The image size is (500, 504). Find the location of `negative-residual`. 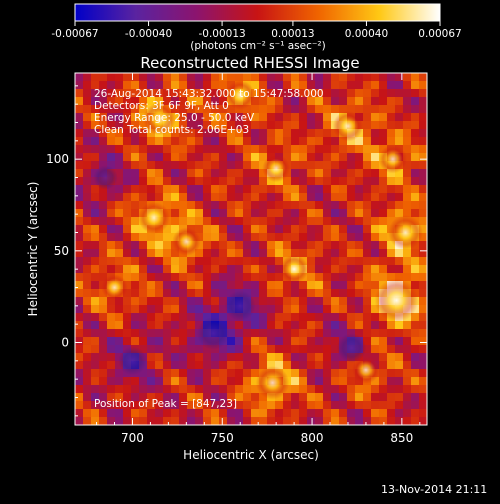

negative-residual is located at coordinates (240, 306).